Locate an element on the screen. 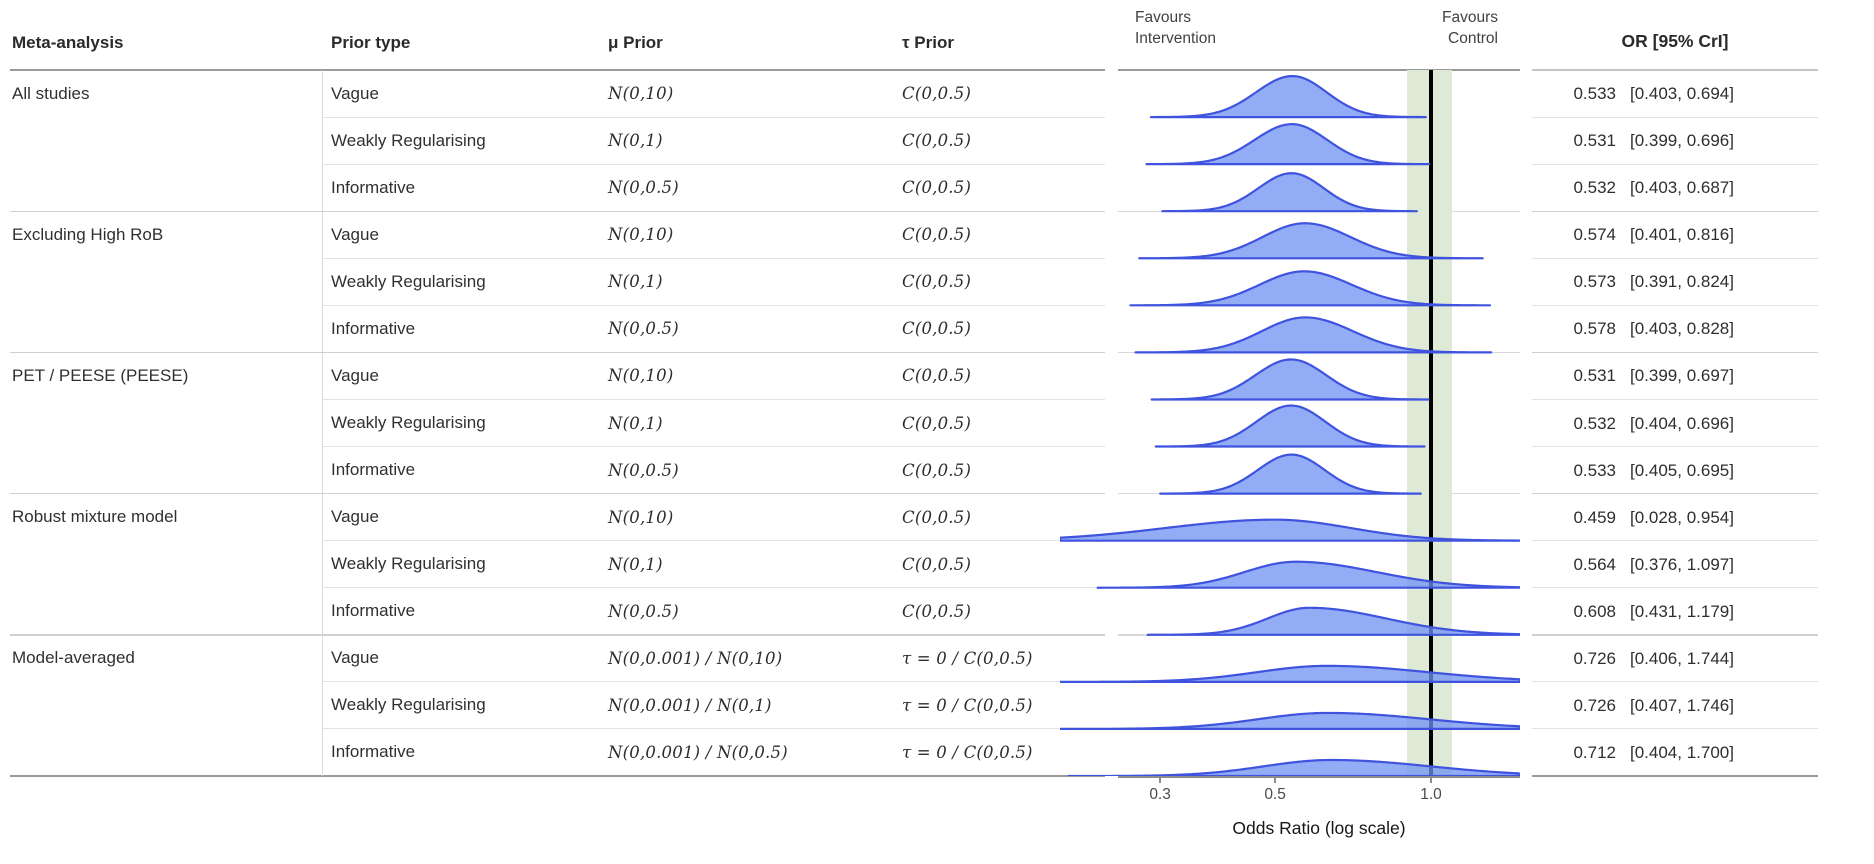  or-credible-interval: [0.391, 0.824] is located at coordinates (1682, 282).